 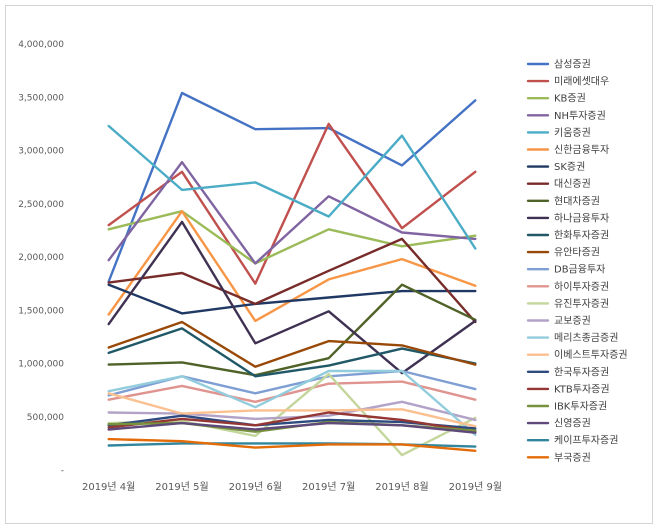 What do you see at coordinates (581, 217) in the screenshot?
I see `legend-label: 하나금융투자` at bounding box center [581, 217].